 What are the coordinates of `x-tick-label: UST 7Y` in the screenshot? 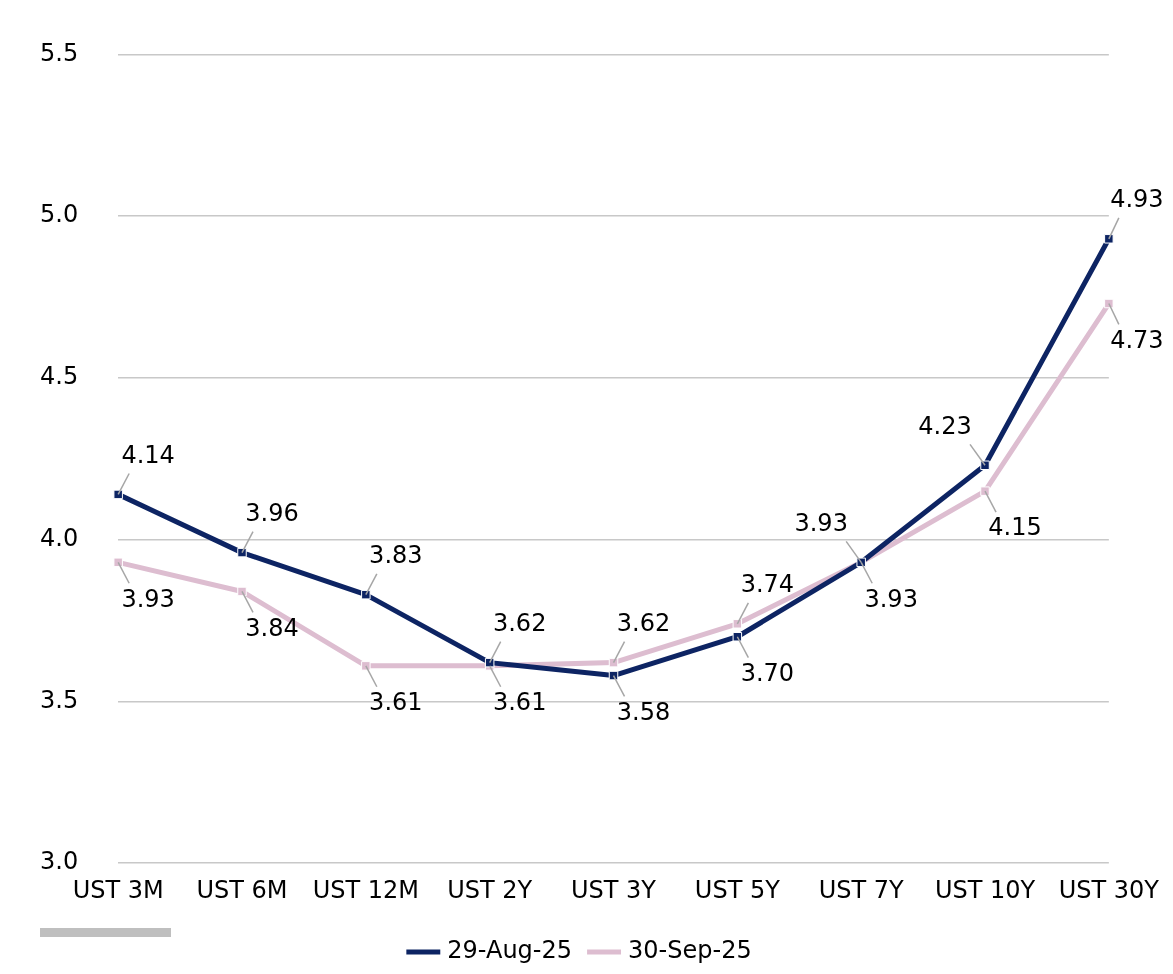 It's located at (861, 889).